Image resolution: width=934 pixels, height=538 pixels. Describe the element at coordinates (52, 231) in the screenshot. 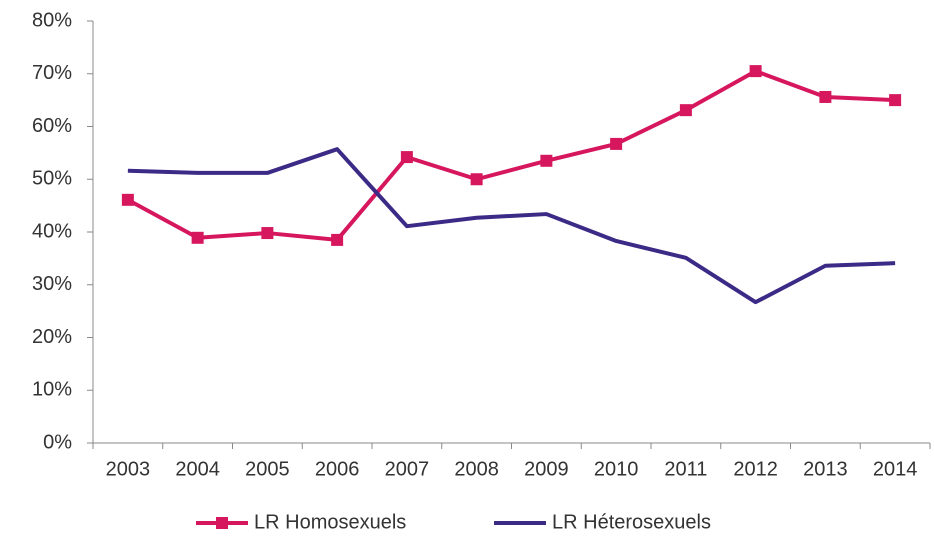

I see `y-tick-label: 40%` at that location.